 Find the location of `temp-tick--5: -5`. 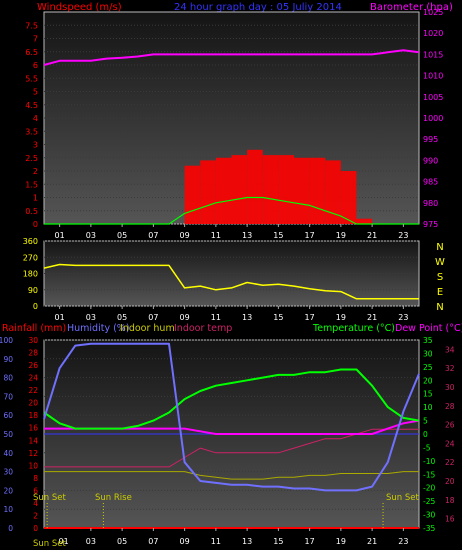

temp-tick--5: -5 is located at coordinates (427, 447).